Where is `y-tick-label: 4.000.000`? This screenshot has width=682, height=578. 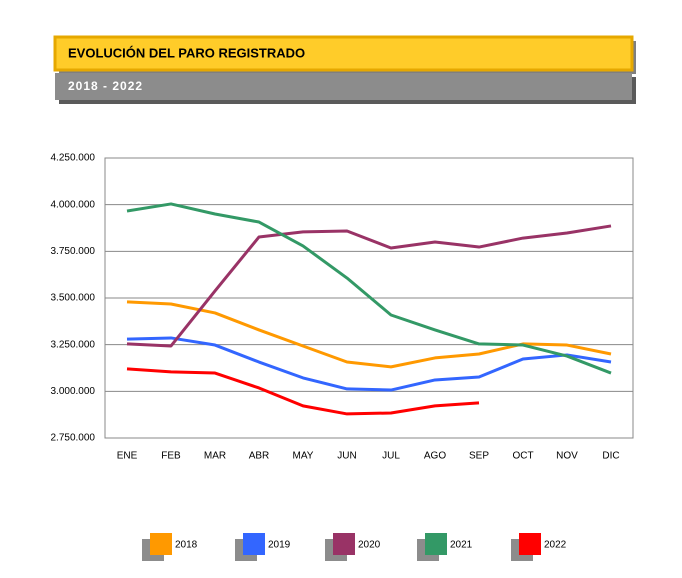
y-tick-label: 4.000.000 is located at coordinates (73, 204).